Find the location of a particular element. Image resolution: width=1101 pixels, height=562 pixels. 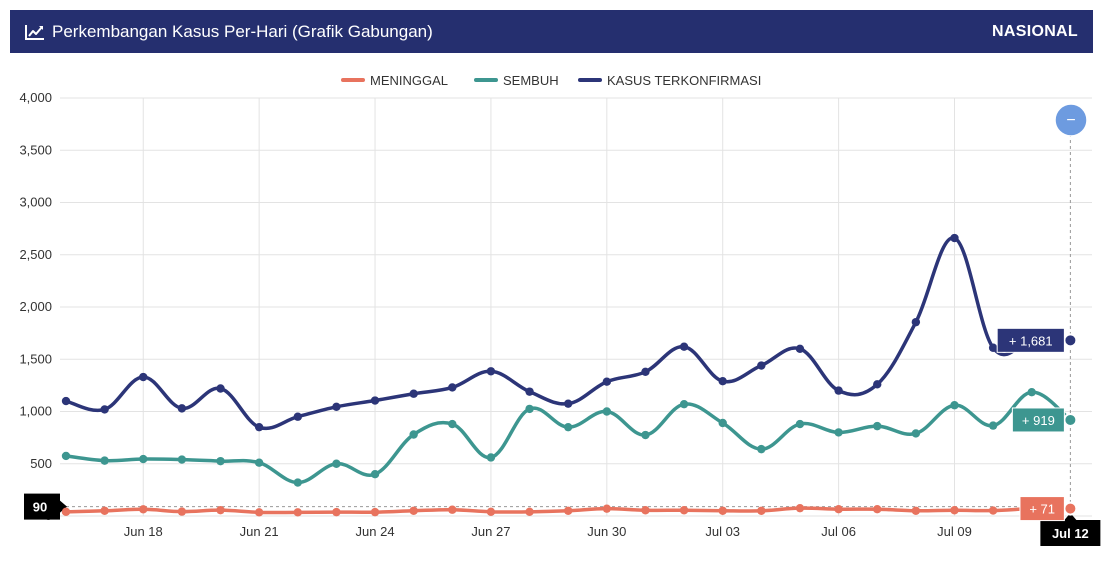

zoom-button-label: − is located at coordinates (1070, 120).